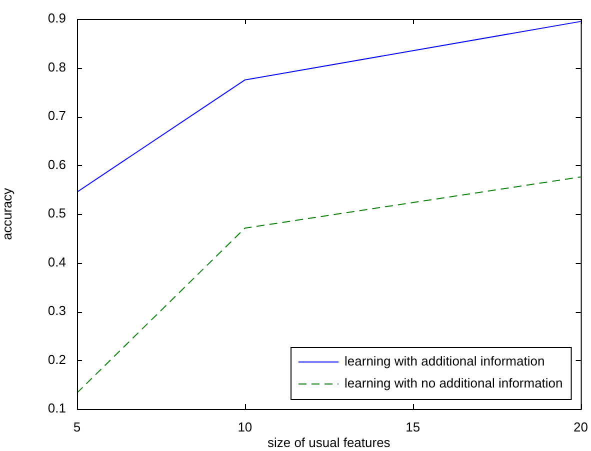  What do you see at coordinates (57, 310) in the screenshot?
I see `y-tick-label: 0.3` at bounding box center [57, 310].